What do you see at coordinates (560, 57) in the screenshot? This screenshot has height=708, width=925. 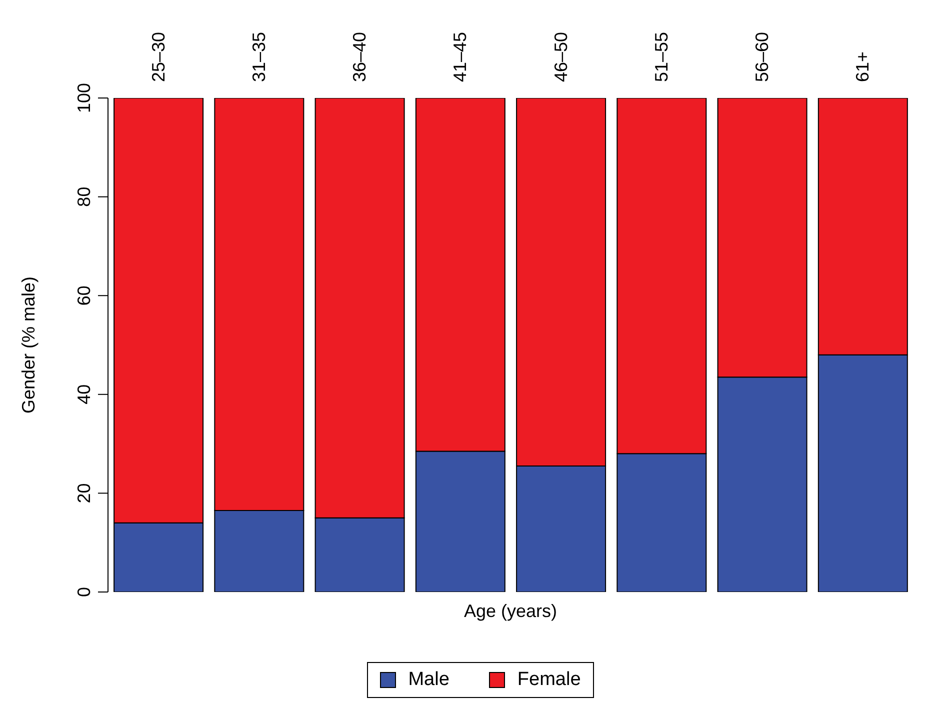 I see `x-tick-label: 46–50` at bounding box center [560, 57].